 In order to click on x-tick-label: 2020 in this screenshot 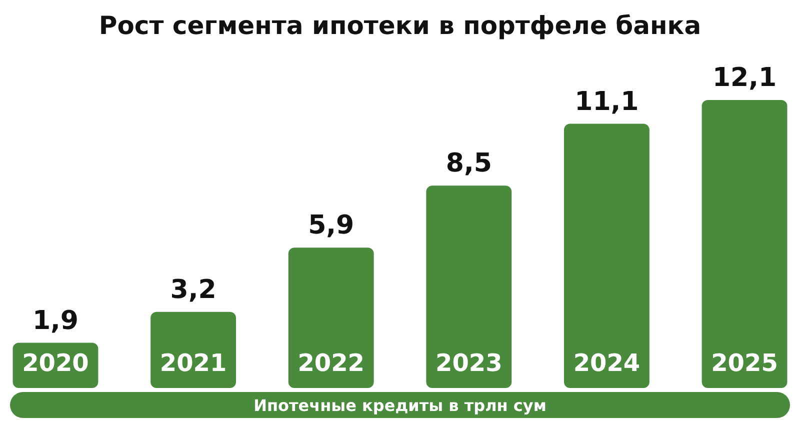, I will do `click(55, 363)`.